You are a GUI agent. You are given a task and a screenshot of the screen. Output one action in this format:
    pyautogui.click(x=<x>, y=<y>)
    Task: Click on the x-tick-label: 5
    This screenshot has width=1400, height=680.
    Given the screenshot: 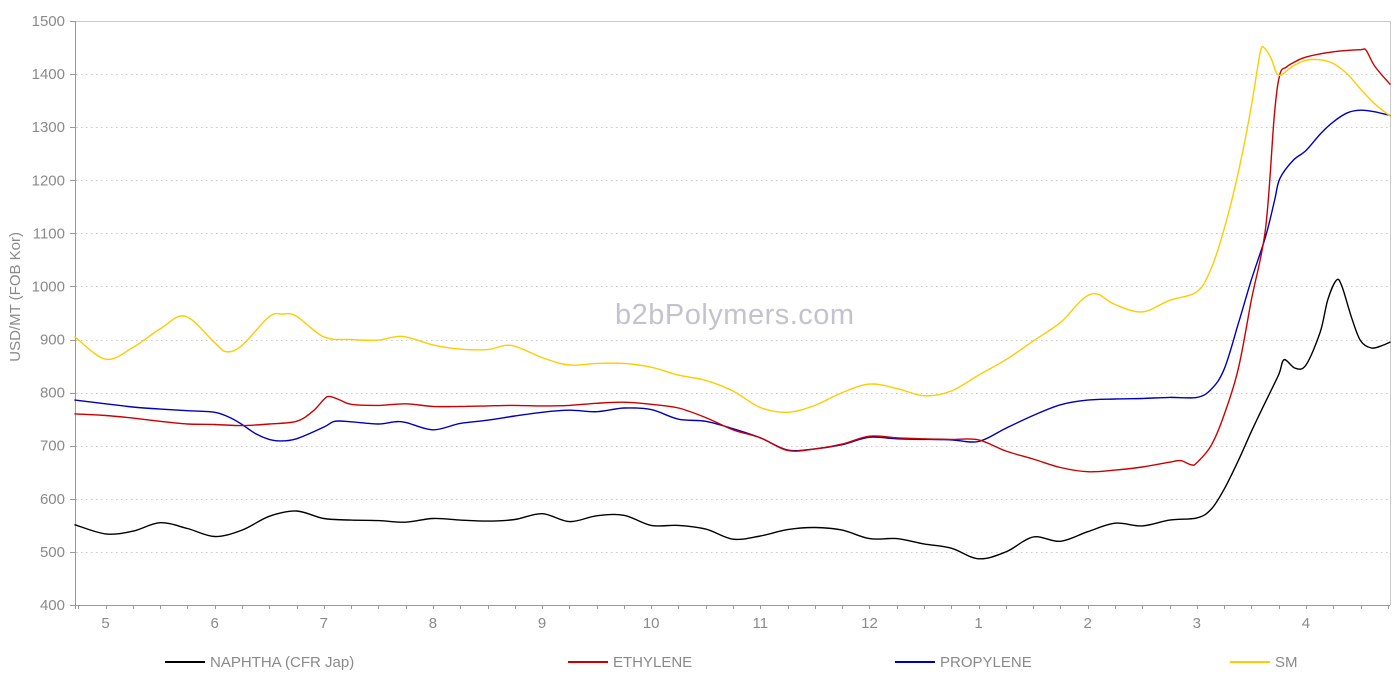 What is the action you would take?
    pyautogui.click(x=105, y=623)
    